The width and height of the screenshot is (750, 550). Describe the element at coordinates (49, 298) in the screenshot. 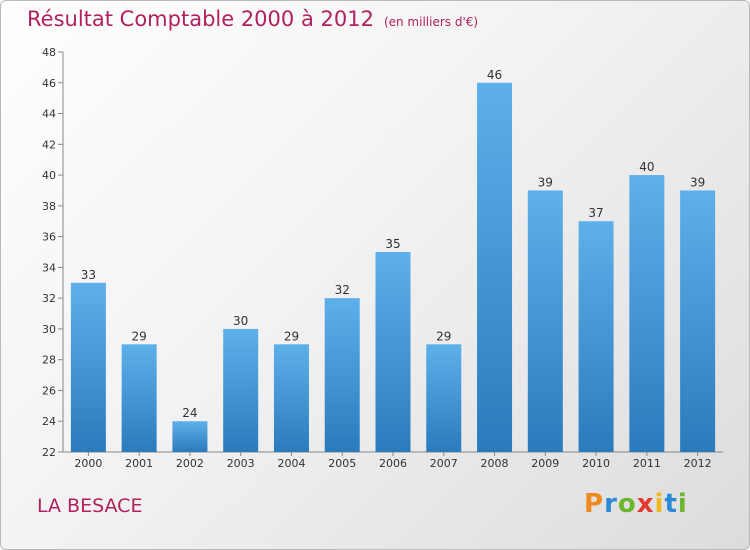

I see `y-tick-label: 32` at that location.